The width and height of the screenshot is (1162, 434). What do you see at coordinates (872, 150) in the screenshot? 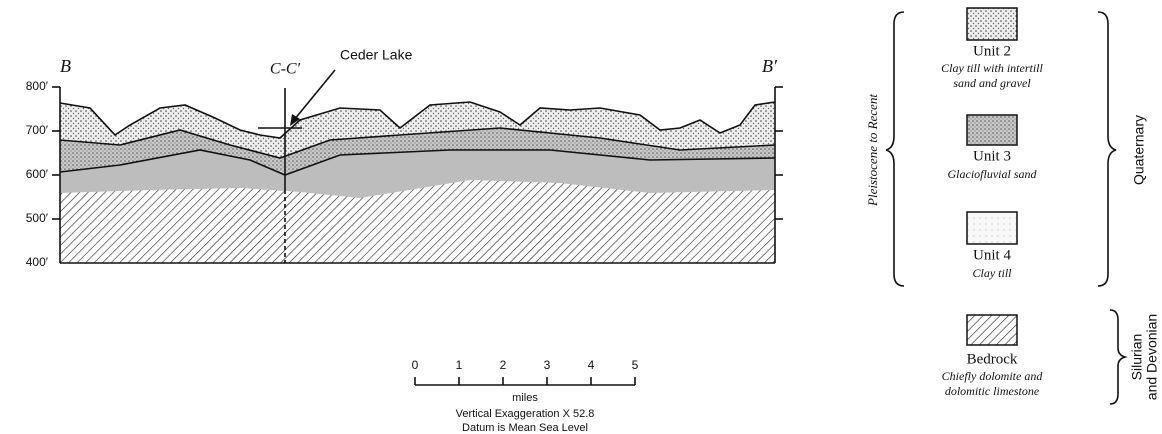
I see `age-label: Pleistocene to Recent` at bounding box center [872, 150].